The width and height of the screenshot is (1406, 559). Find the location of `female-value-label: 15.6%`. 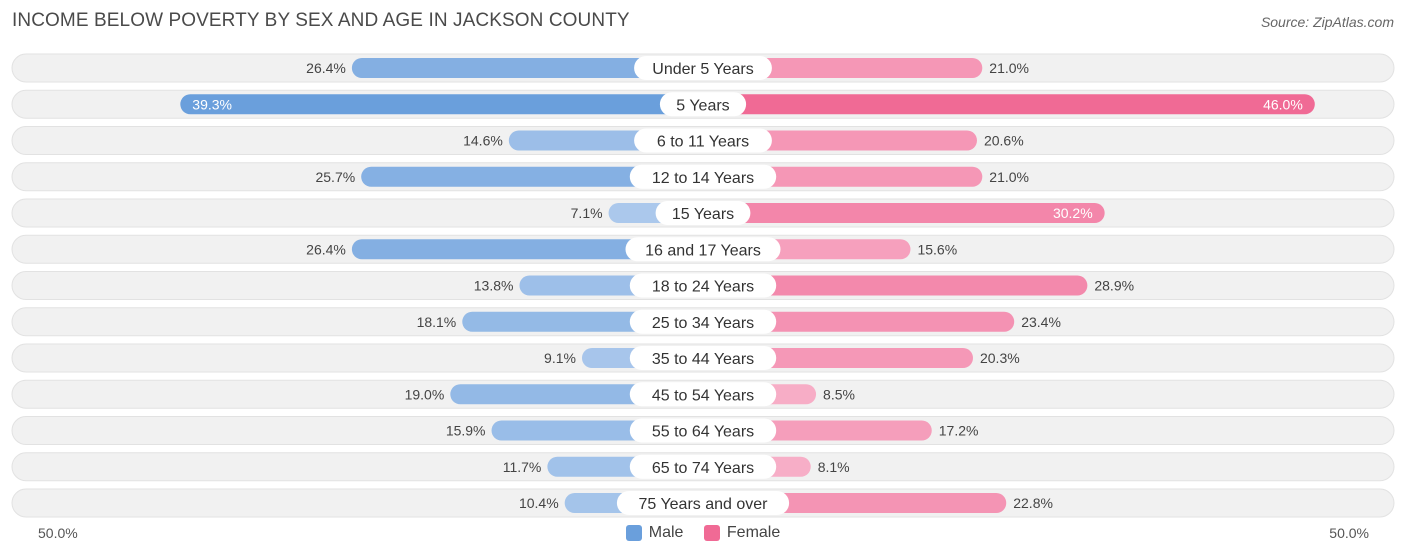

female-value-label: 15.6% is located at coordinates (937, 249).